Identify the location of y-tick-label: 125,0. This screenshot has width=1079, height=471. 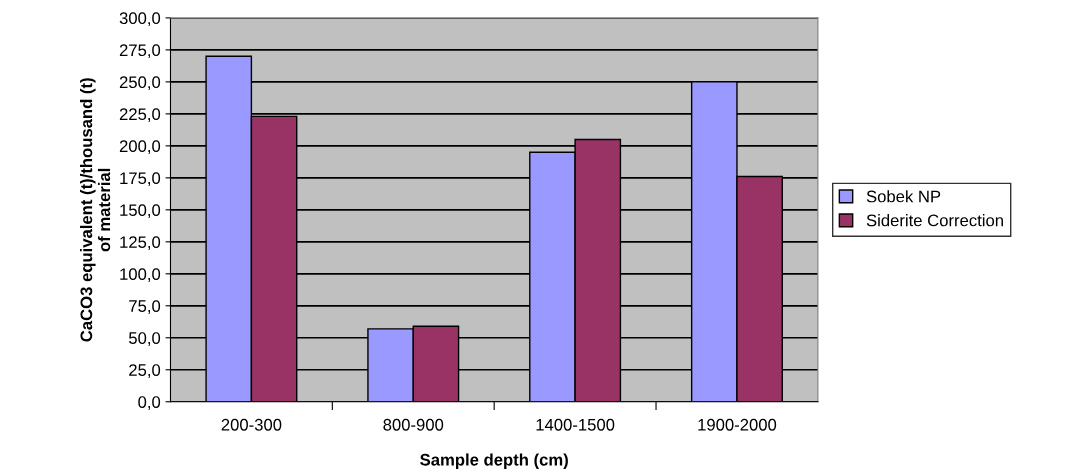
(140, 243).